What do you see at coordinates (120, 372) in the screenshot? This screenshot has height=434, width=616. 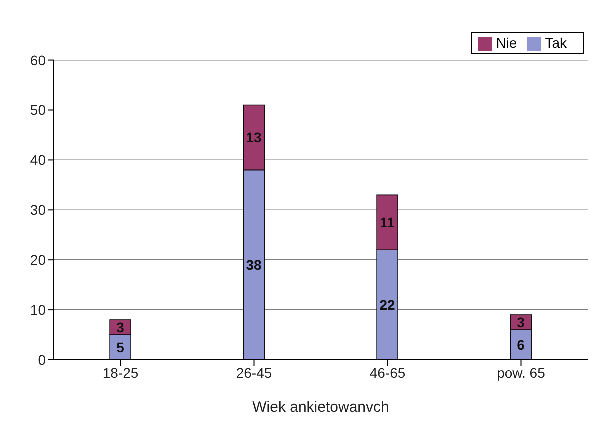 I see `x-tick-label: 18-25` at bounding box center [120, 372].